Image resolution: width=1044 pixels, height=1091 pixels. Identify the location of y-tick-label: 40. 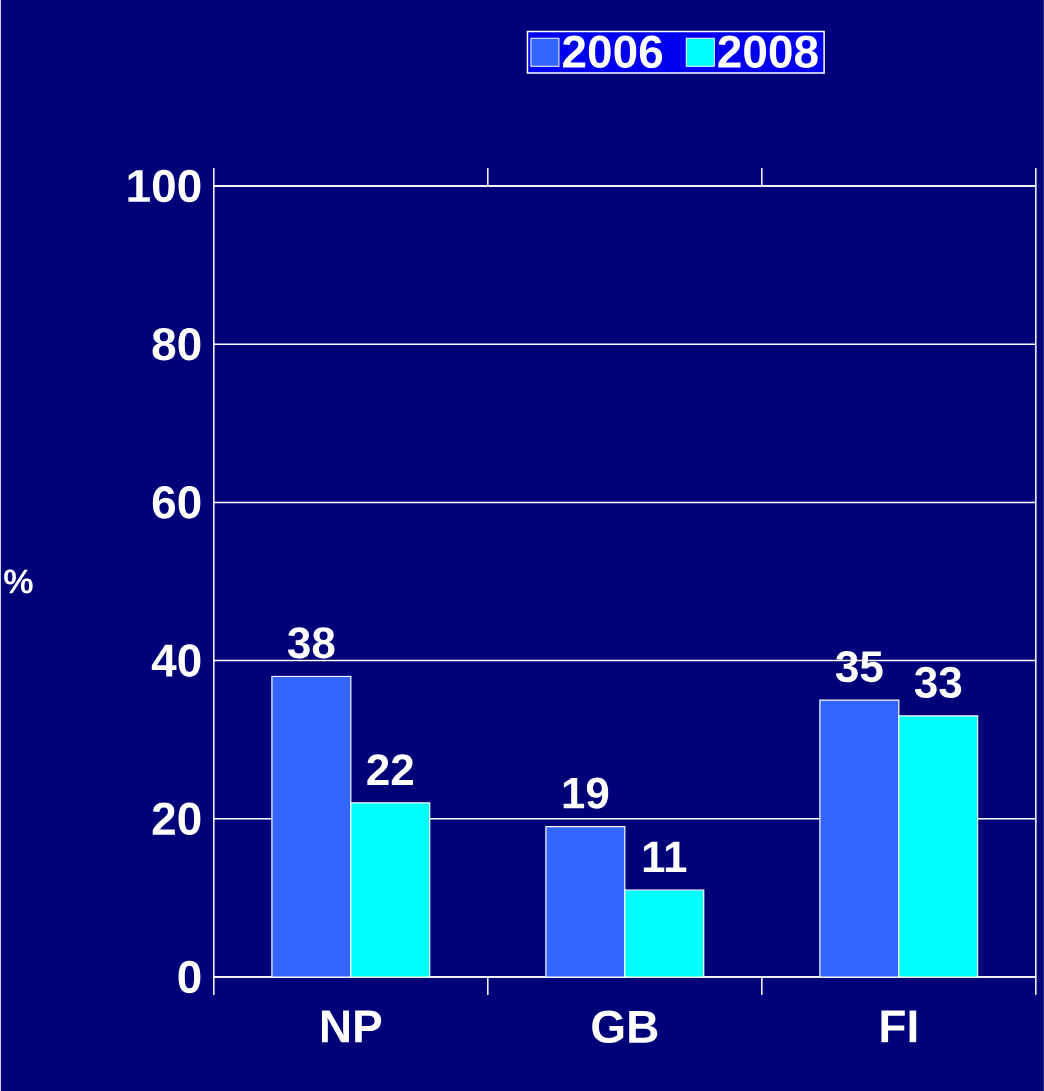
(176, 660).